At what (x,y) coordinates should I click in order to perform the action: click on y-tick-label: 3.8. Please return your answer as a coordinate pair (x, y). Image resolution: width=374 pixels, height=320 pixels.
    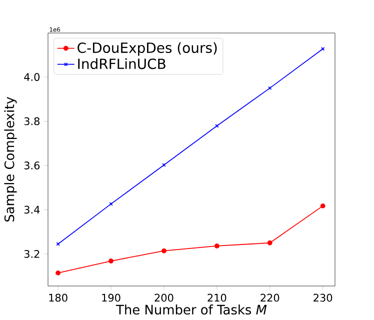
    Looking at the image, I should click on (32, 121).